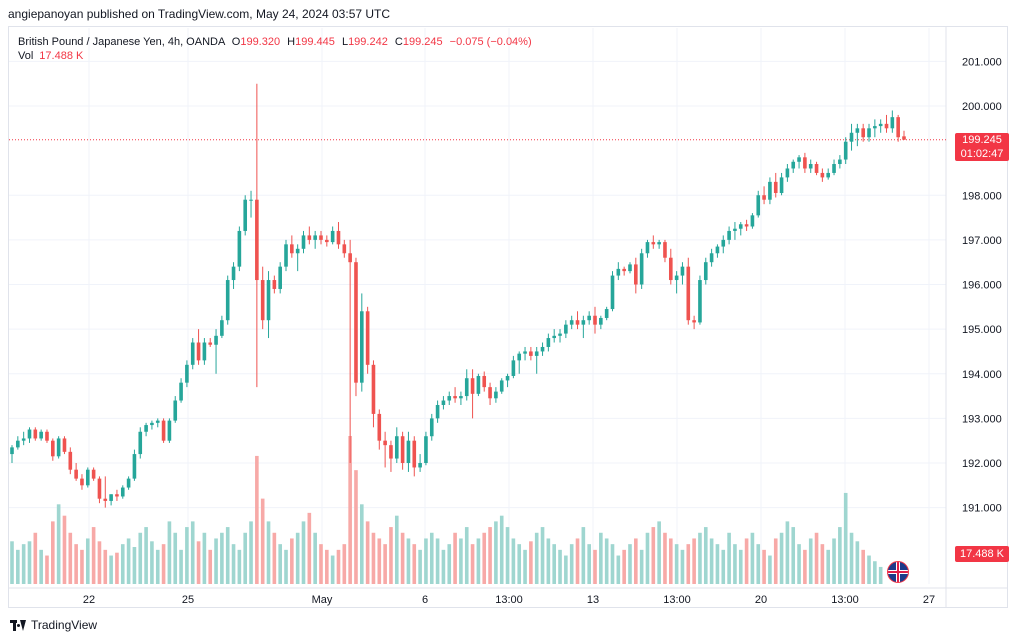  I want to click on brand-name: TradingView, so click(64, 625).